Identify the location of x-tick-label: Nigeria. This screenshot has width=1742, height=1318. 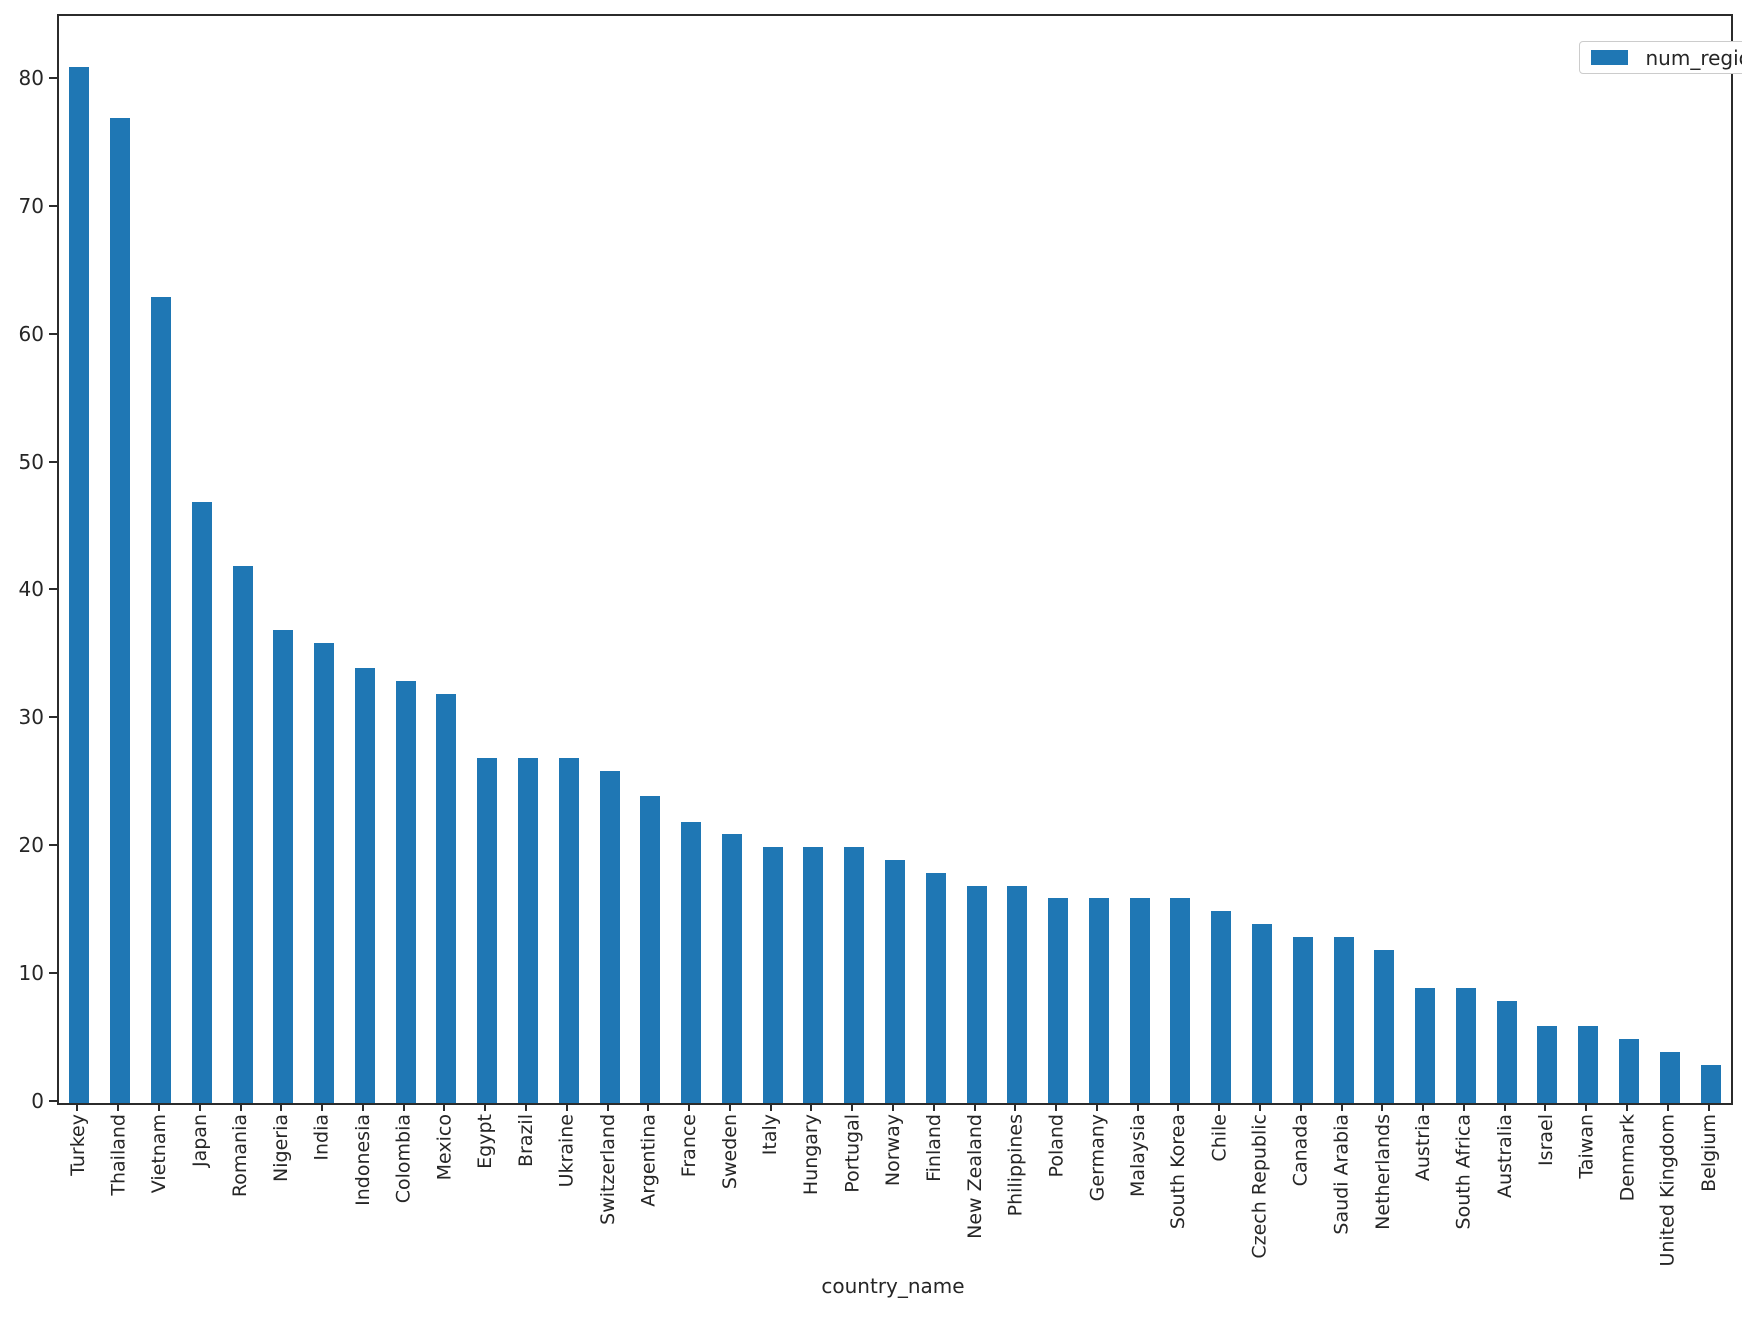
(281, 1148).